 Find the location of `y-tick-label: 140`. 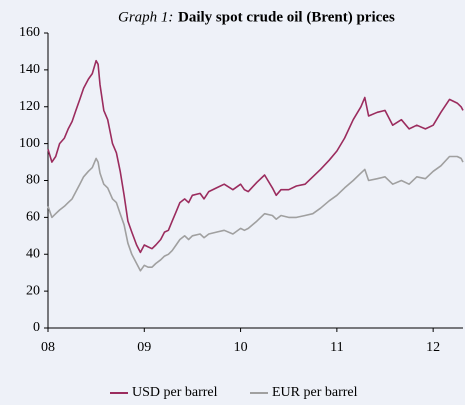

y-tick-label: 140 is located at coordinates (29, 69).